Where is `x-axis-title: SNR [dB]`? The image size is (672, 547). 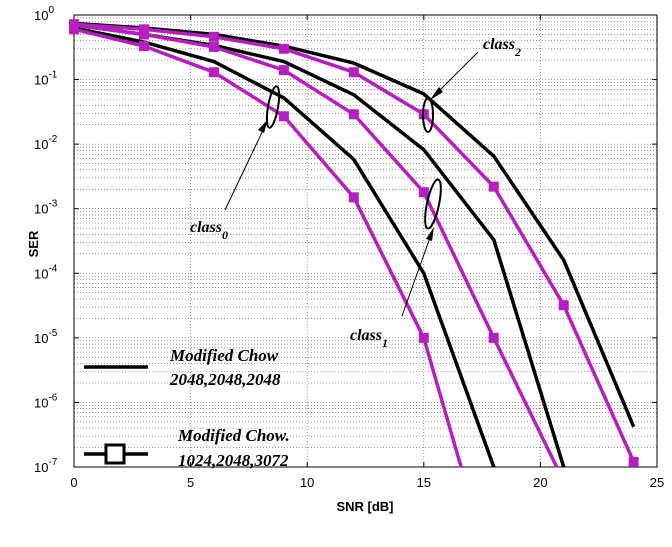 x-axis-title: SNR [dB] is located at coordinates (364, 506).